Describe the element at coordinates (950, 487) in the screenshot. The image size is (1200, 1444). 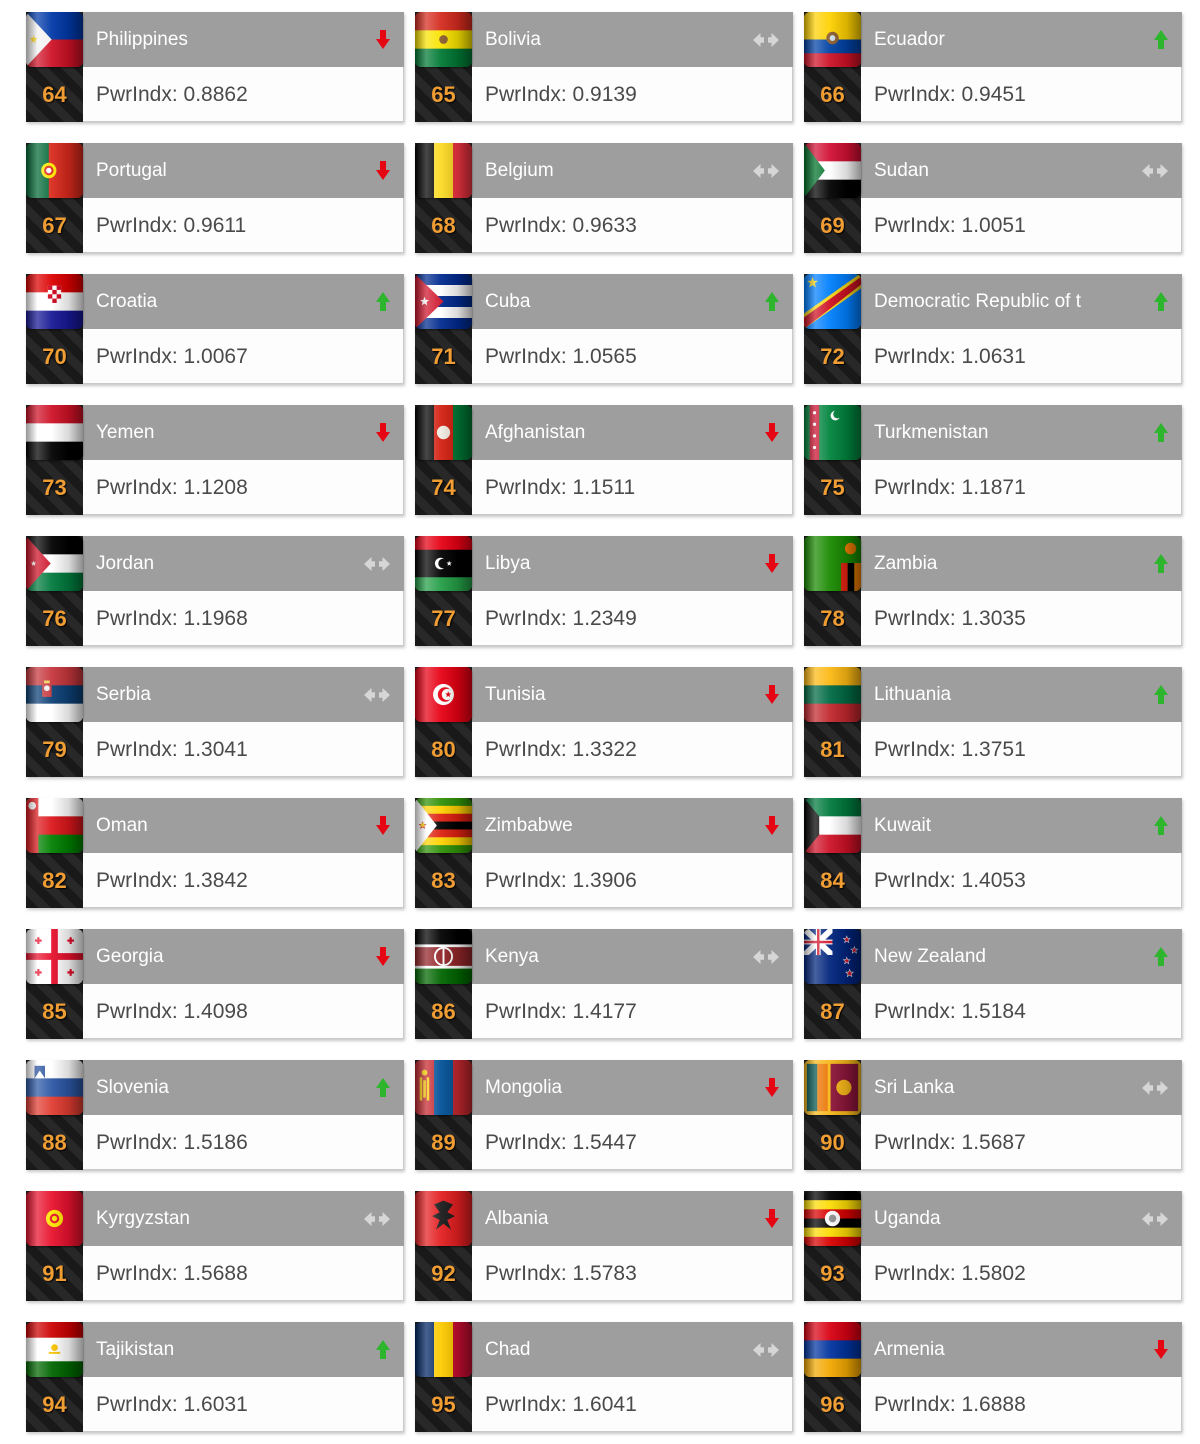
I see `power-index-text: PwrIndx: 1.1871` at that location.